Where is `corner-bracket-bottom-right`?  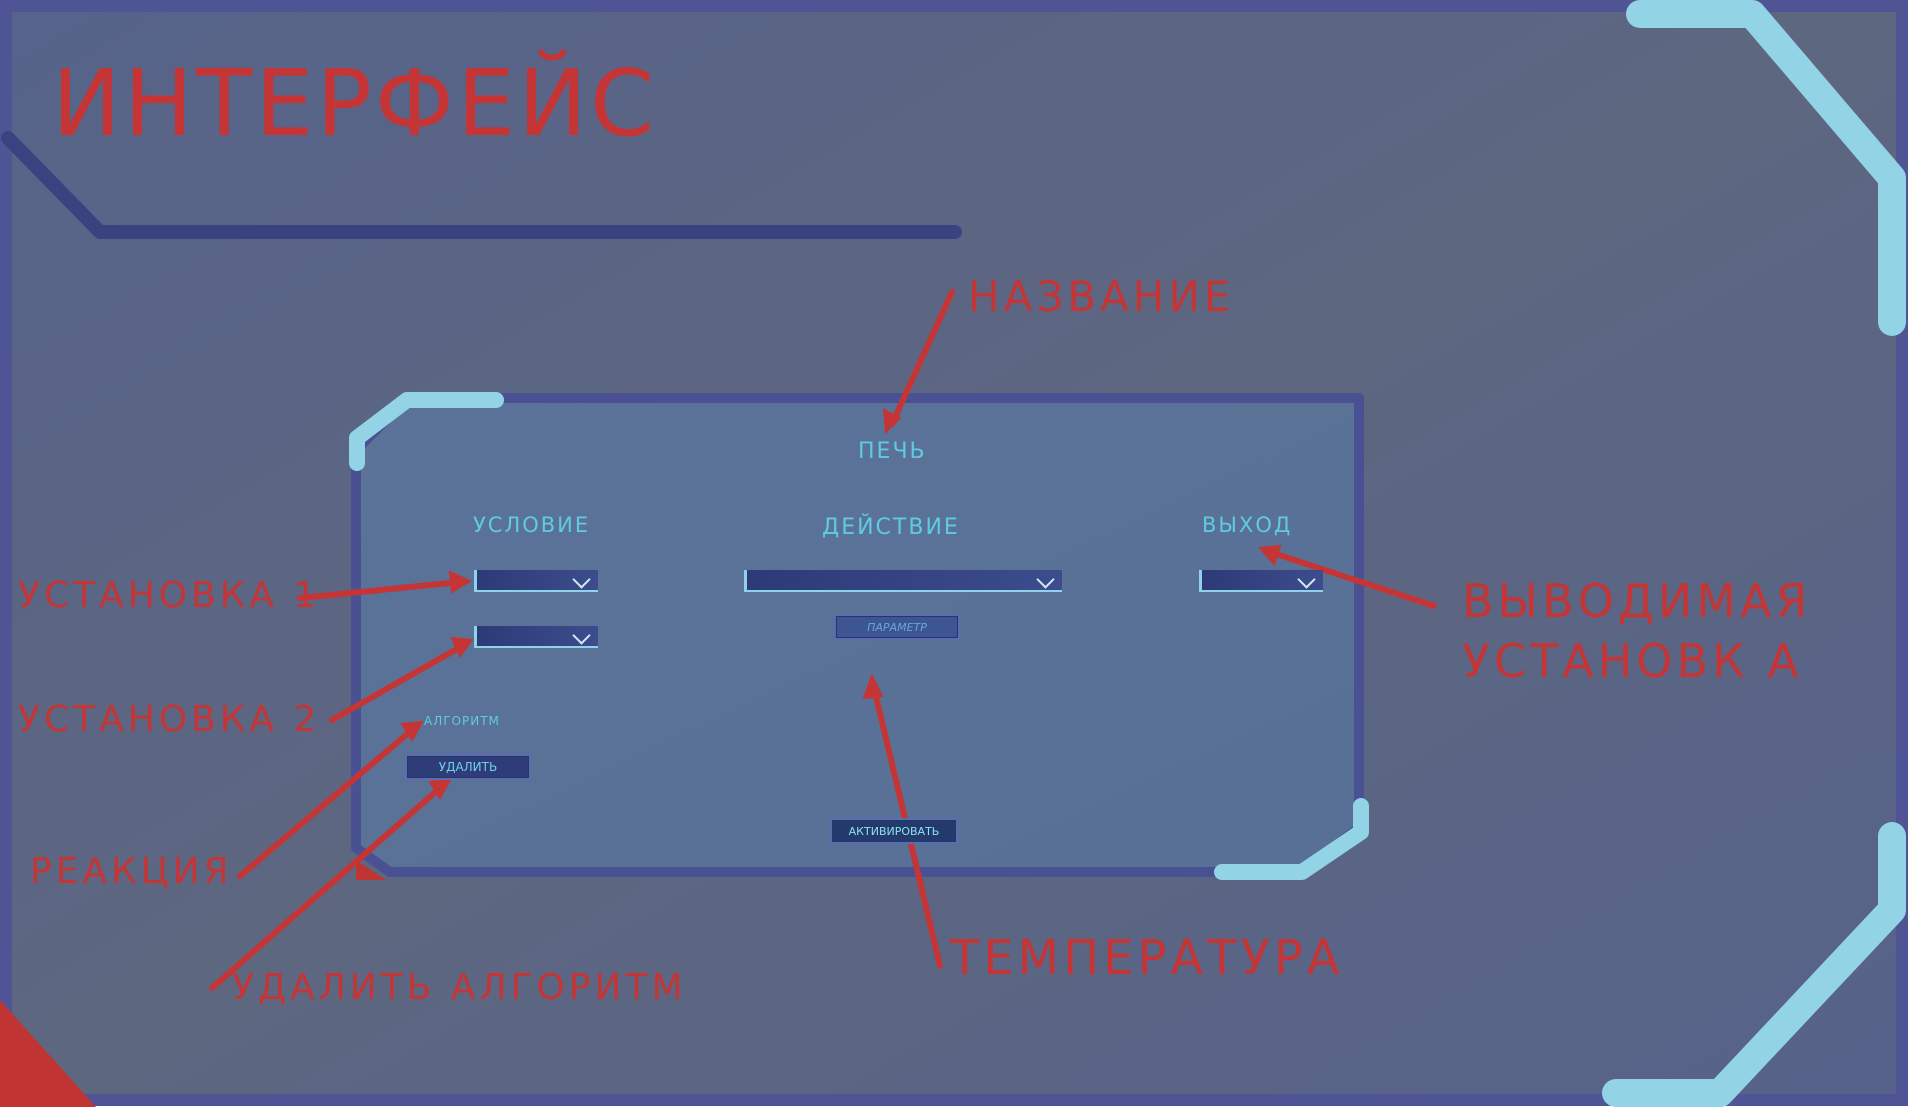 corner-bracket-bottom-right is located at coordinates (1754, 964).